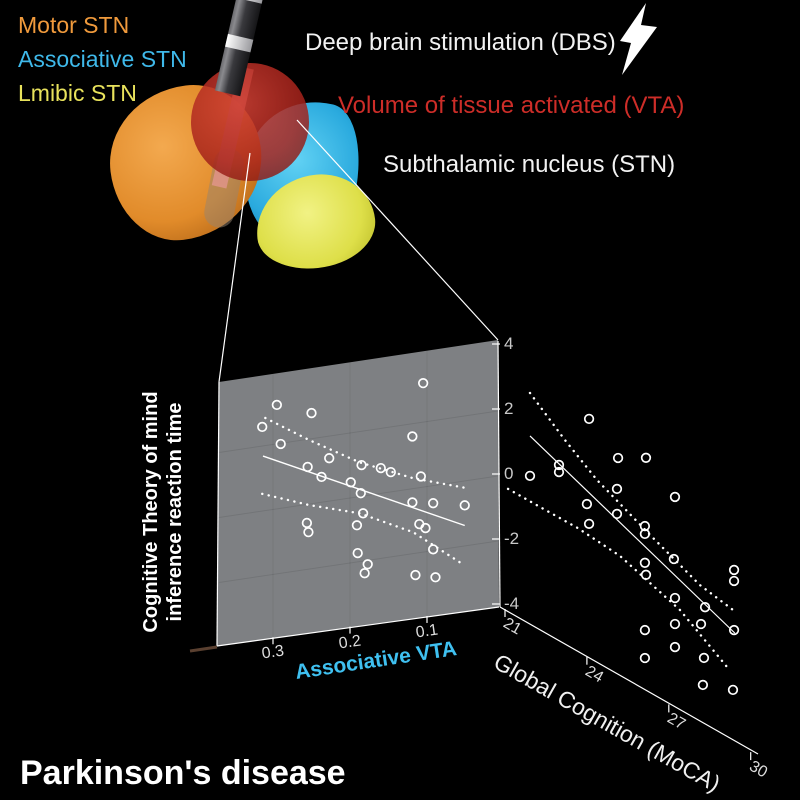 This screenshot has height=800, width=800. What do you see at coordinates (509, 473) in the screenshot?
I see `z-tick-label: 0` at bounding box center [509, 473].